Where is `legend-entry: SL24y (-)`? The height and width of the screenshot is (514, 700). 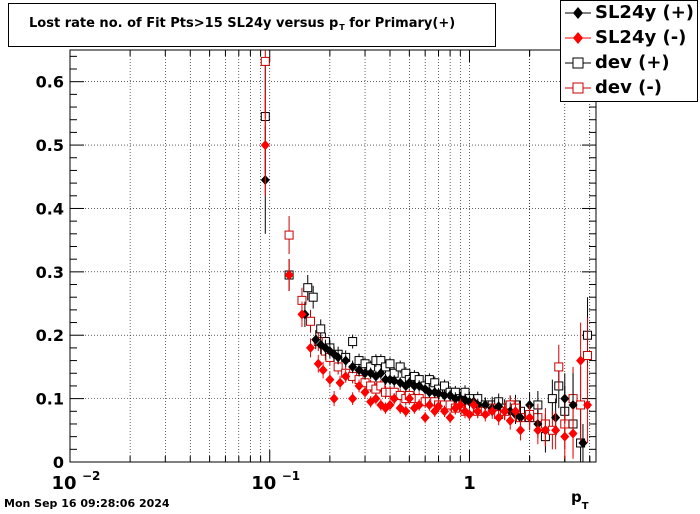 legend-entry: SL24y (-) is located at coordinates (629, 38).